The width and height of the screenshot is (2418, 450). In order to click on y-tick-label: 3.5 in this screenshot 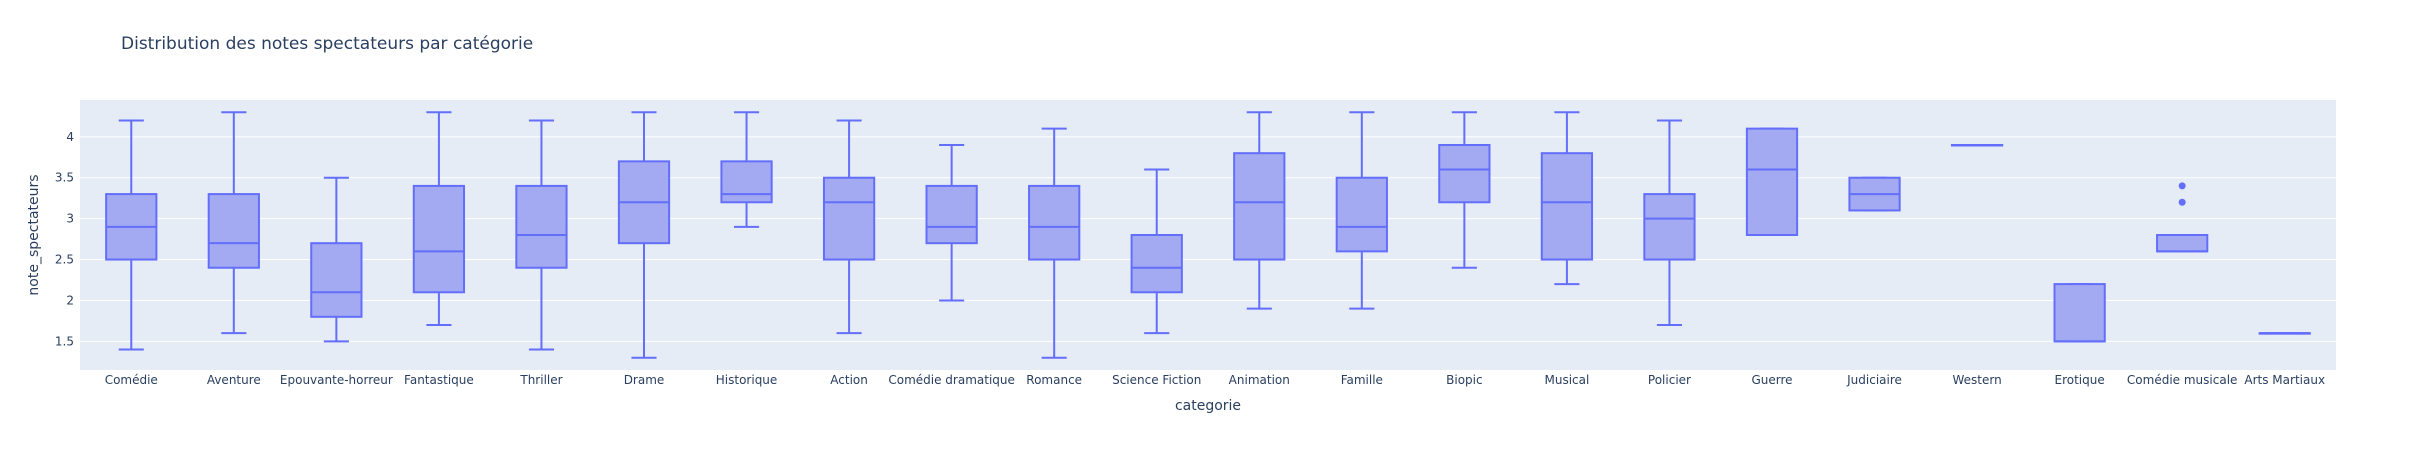, I will do `click(64, 178)`.